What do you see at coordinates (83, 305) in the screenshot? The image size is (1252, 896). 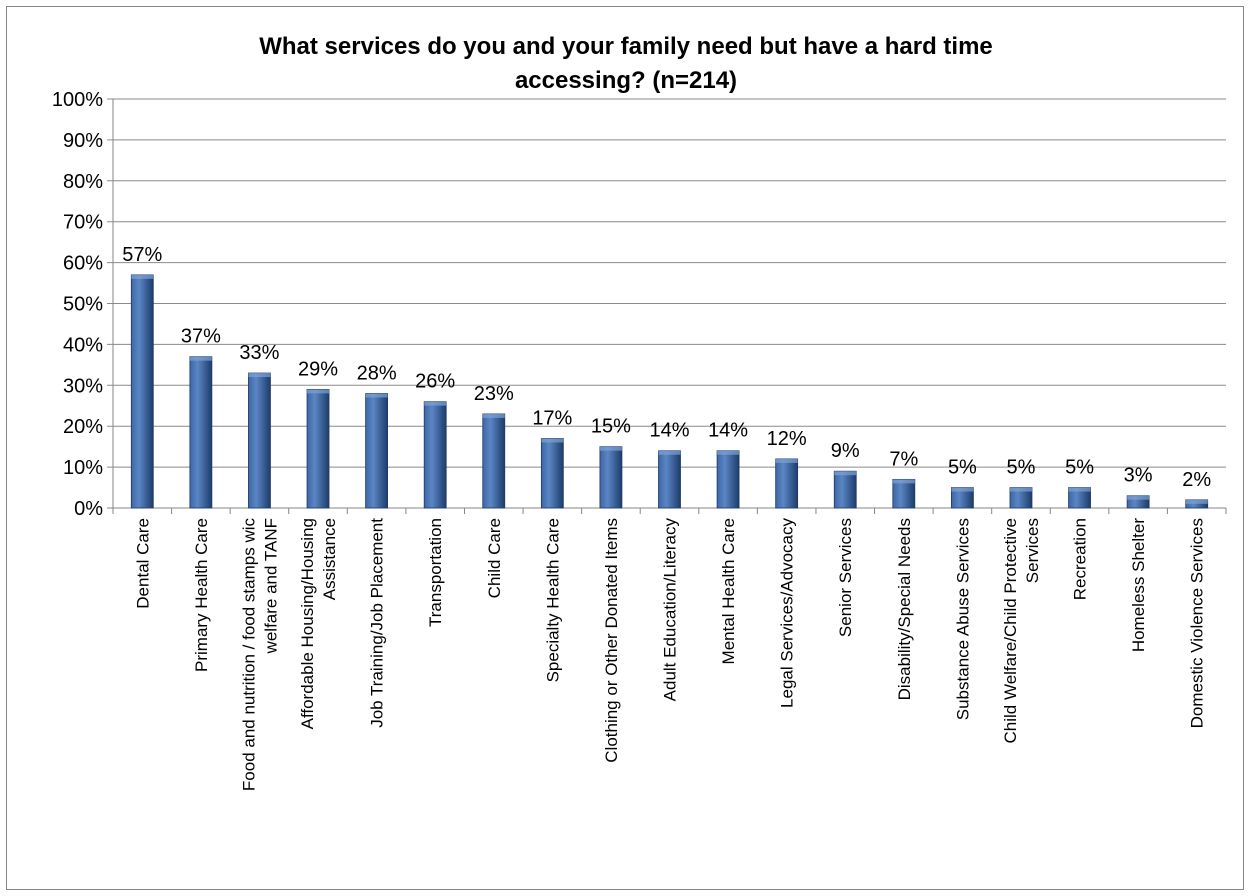 I see `y-tick-label: 50%` at bounding box center [83, 305].